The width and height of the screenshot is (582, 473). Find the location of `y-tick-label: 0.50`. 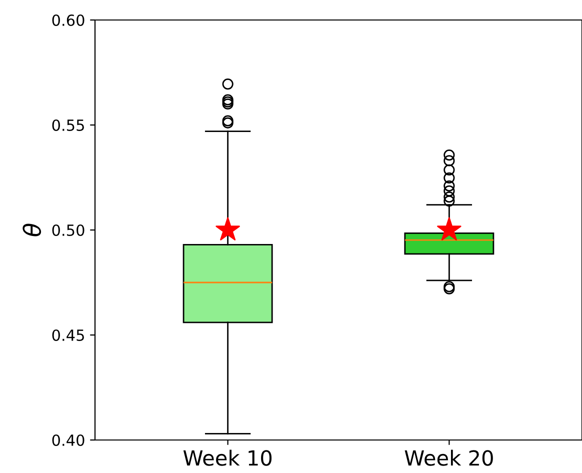

y-tick-label: 0.50 is located at coordinates (68, 230).